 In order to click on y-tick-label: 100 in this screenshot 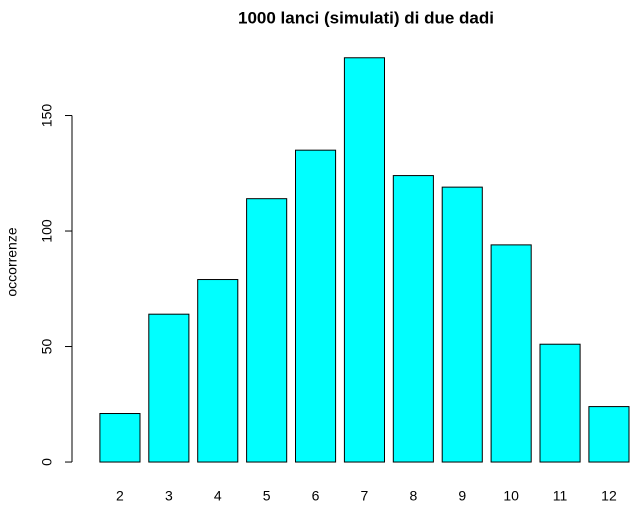, I will do `click(47, 231)`.